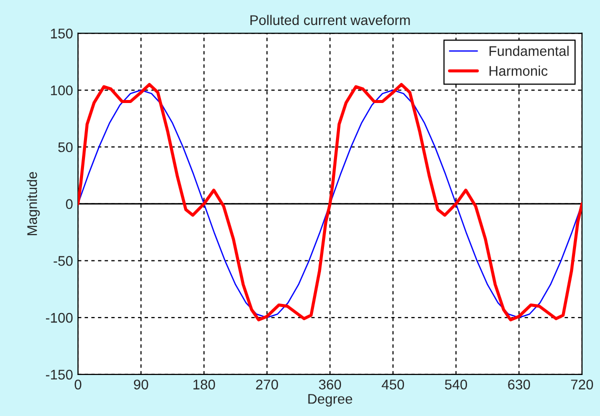 The width and height of the screenshot is (600, 416). I want to click on y-tick-label: -100, so click(59, 317).